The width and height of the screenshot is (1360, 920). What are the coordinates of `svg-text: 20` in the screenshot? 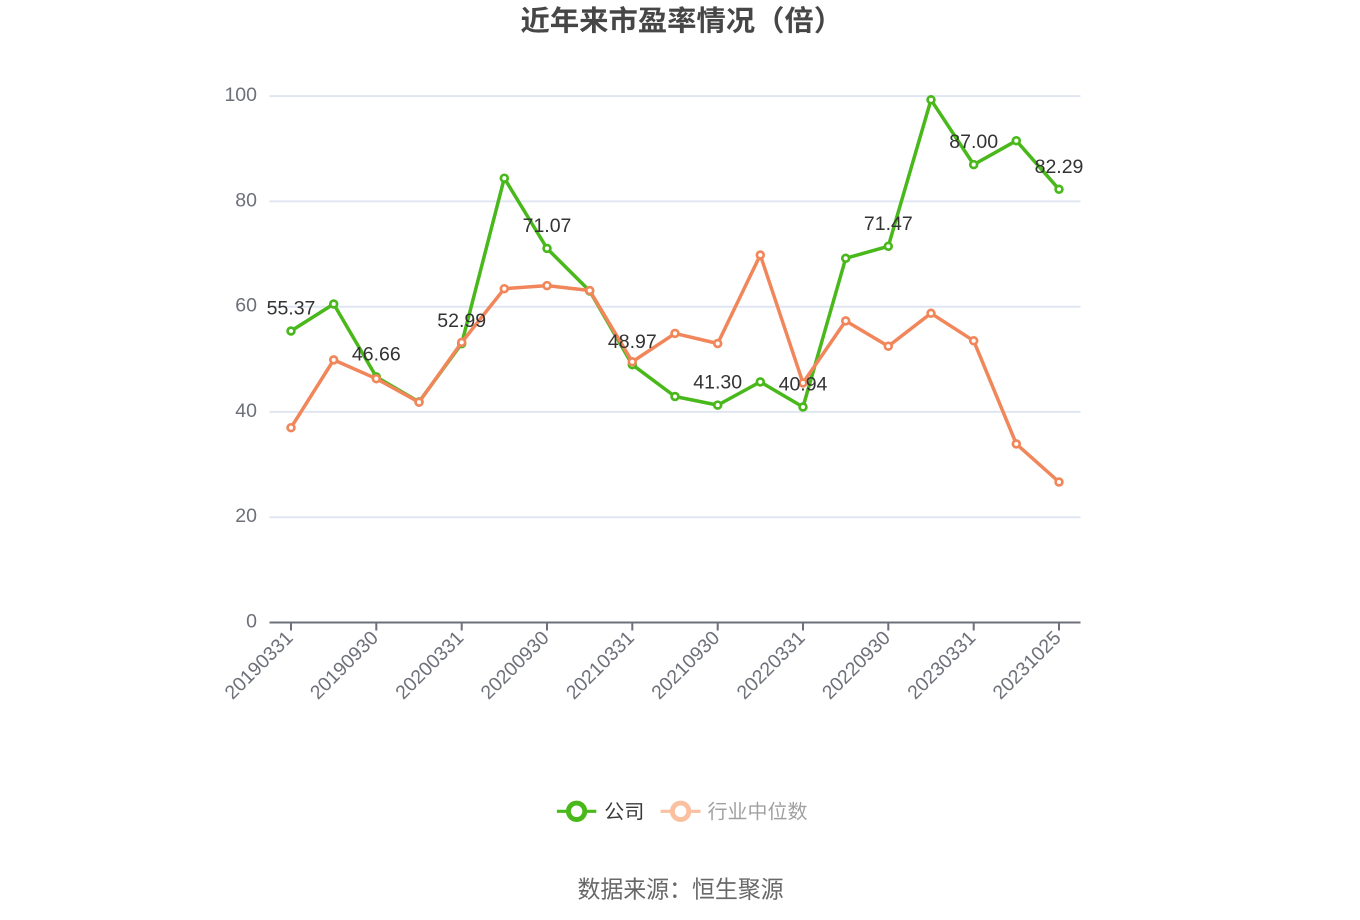 It's located at (246, 516).